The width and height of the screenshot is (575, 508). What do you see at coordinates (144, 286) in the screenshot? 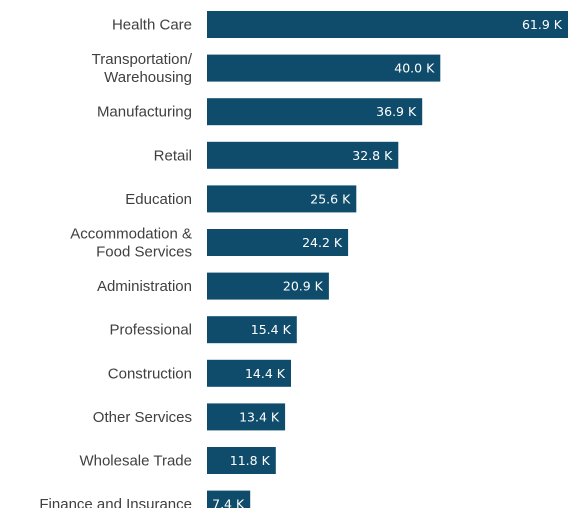
I see `category-label-6: Administration` at bounding box center [144, 286].